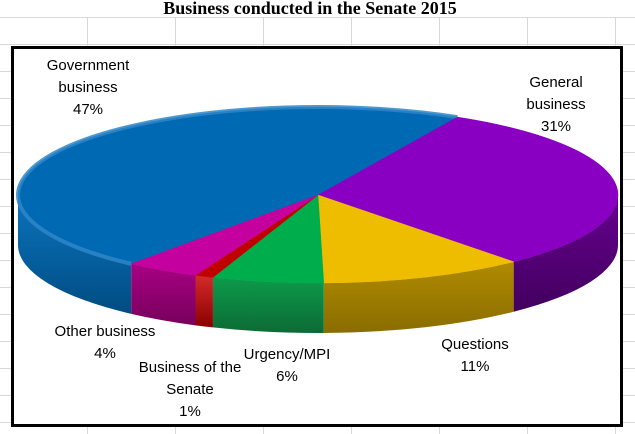 The width and height of the screenshot is (635, 434). What do you see at coordinates (566, 253) in the screenshot?
I see `pie-slice-general-business` at bounding box center [566, 253].